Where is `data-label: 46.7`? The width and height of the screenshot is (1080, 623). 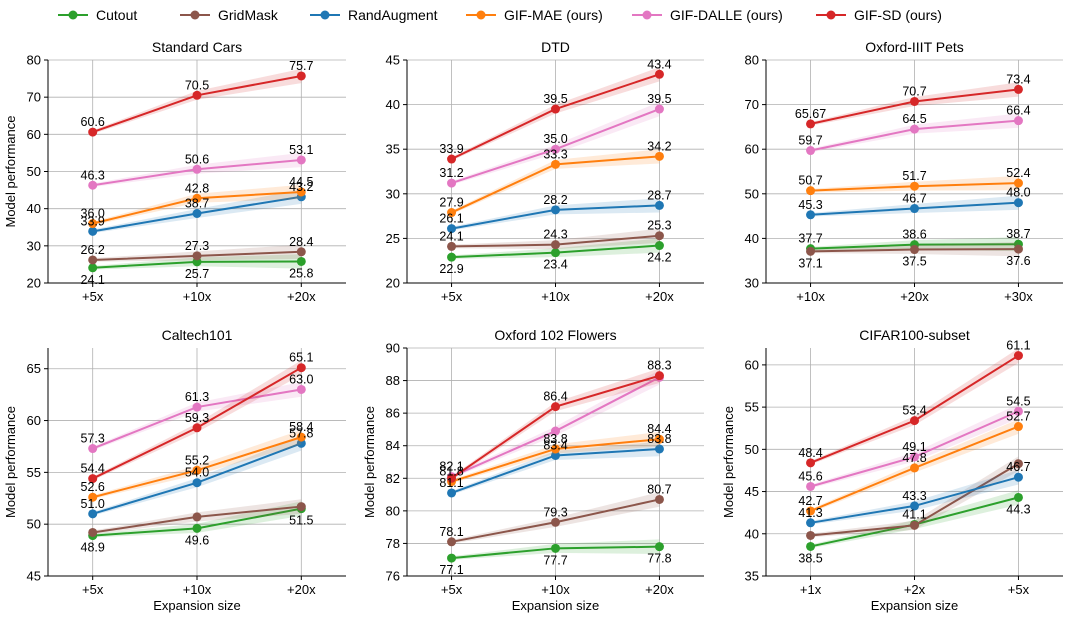
data-label: 46.7 is located at coordinates (914, 199).